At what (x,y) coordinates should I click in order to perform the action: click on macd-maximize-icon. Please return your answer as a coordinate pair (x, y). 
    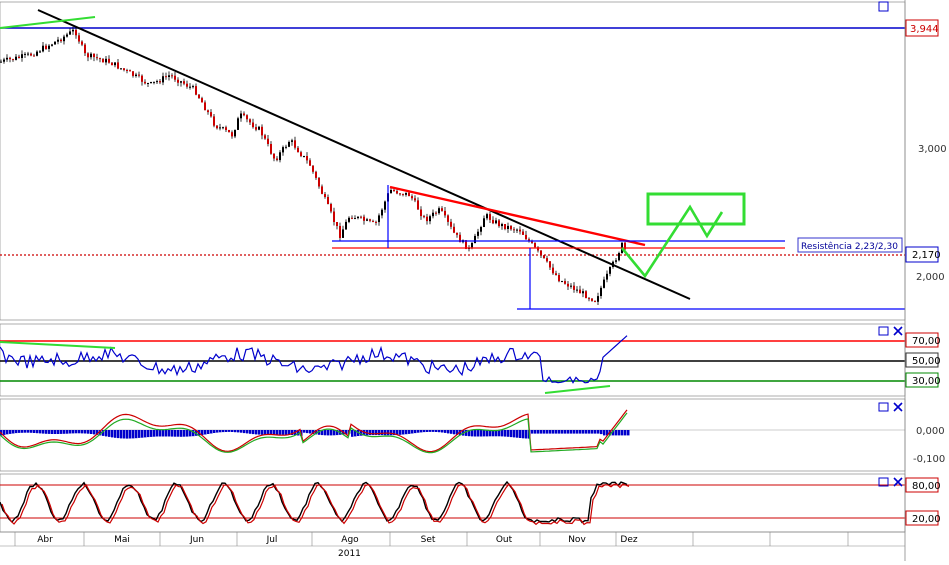
    Looking at the image, I should click on (883, 407).